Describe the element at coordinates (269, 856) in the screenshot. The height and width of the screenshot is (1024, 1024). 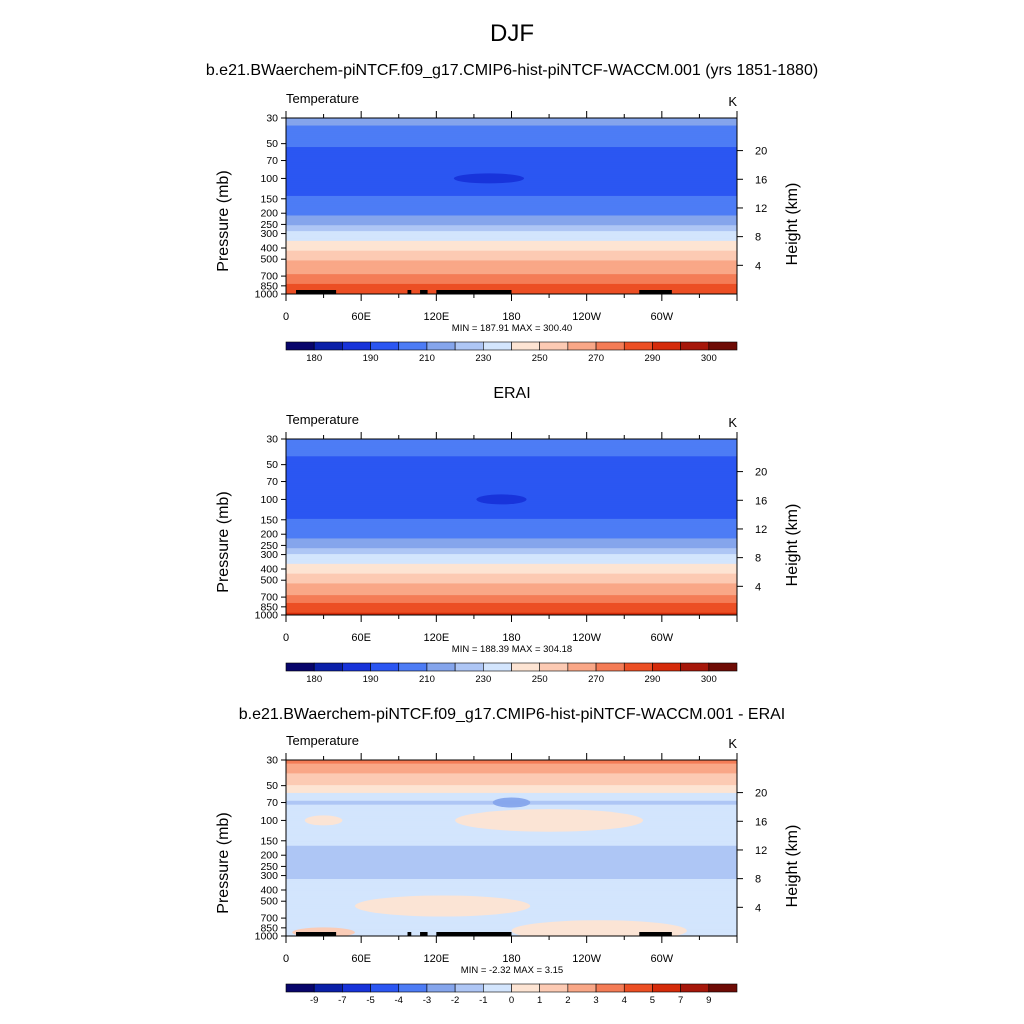
I see `y-tick-label: 200` at that location.